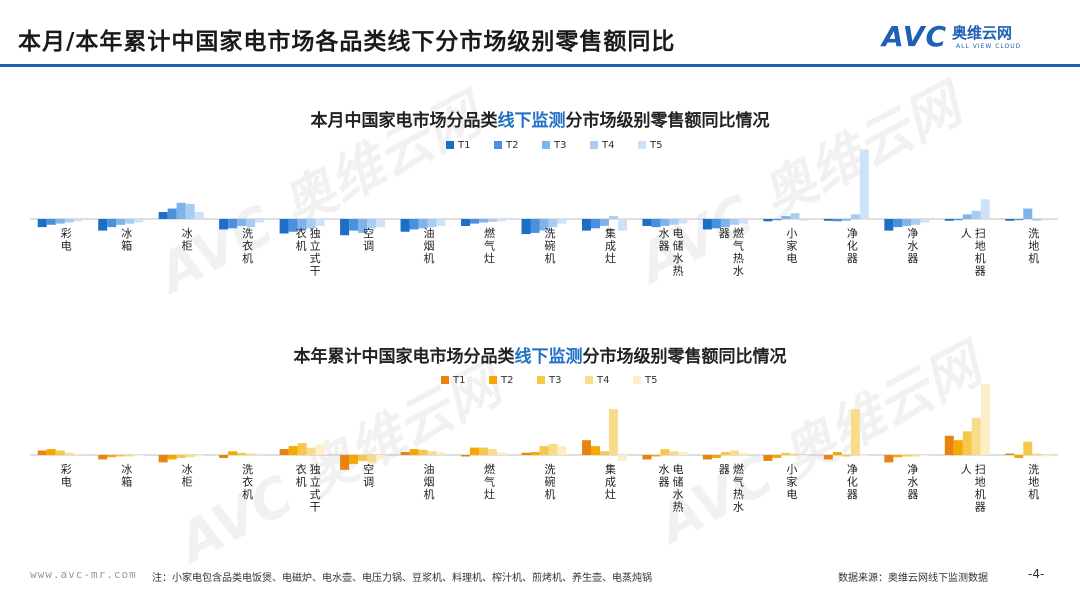 The width and height of the screenshot is (1080, 608). Describe the element at coordinates (1033, 258) in the screenshot. I see `chart1-category-label-16-2: 机` at that location.